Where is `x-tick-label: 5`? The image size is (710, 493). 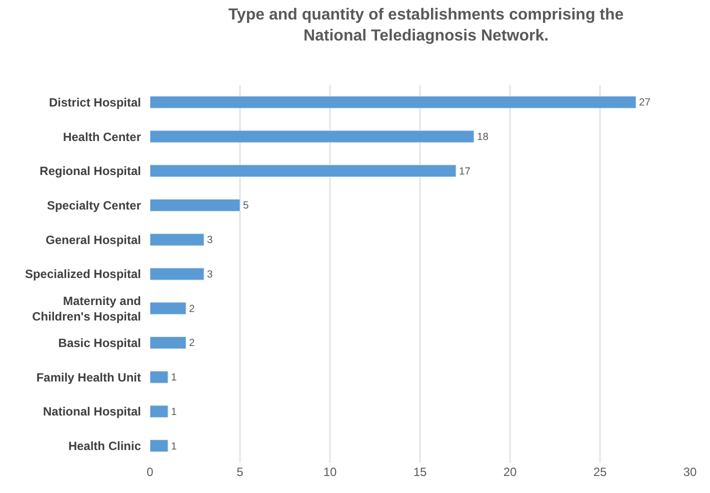 x-tick-label: 5 is located at coordinates (240, 472).